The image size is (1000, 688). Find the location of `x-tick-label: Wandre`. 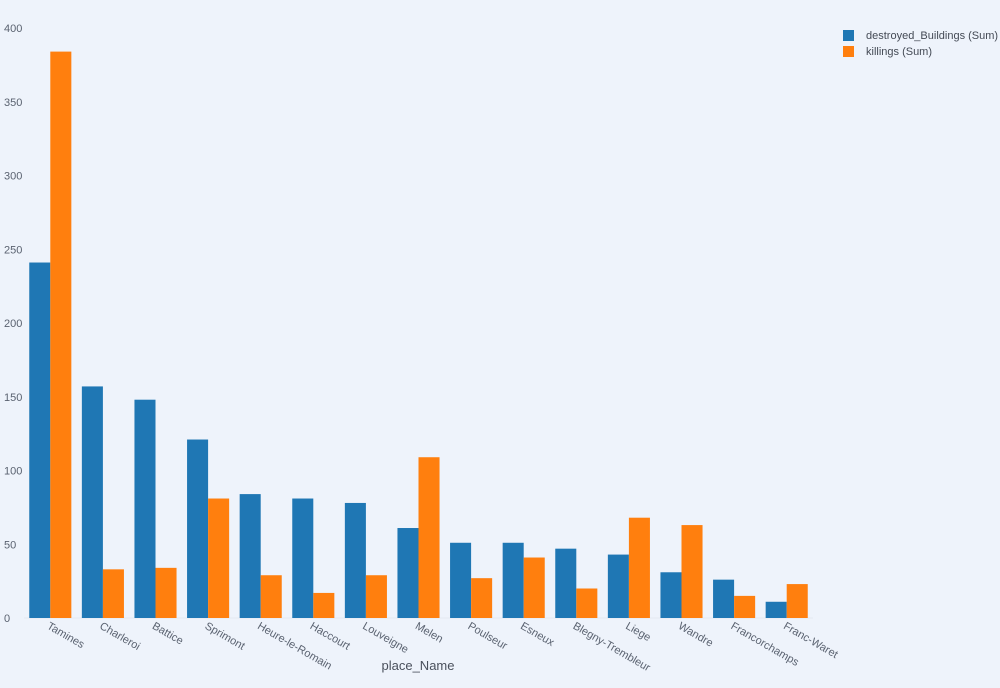

x-tick-label: Wandre is located at coordinates (695, 634).